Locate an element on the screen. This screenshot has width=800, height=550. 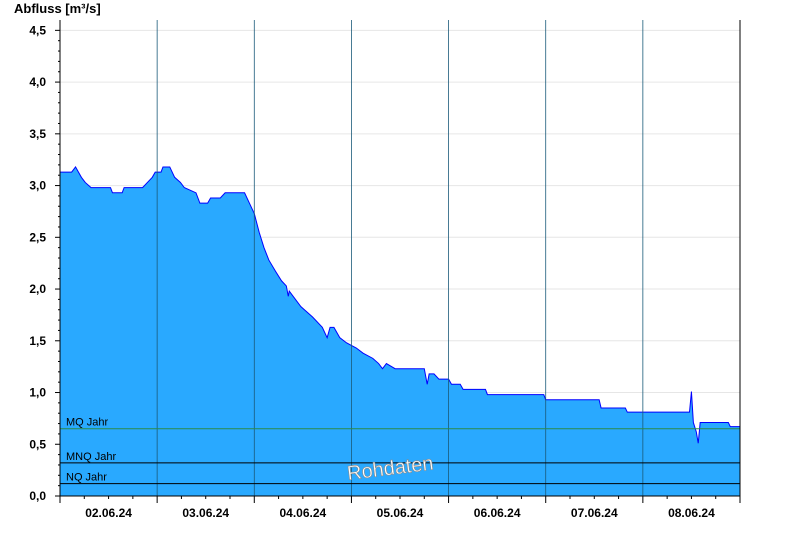
x-tick-label: 02.06.24 is located at coordinates (108, 513).